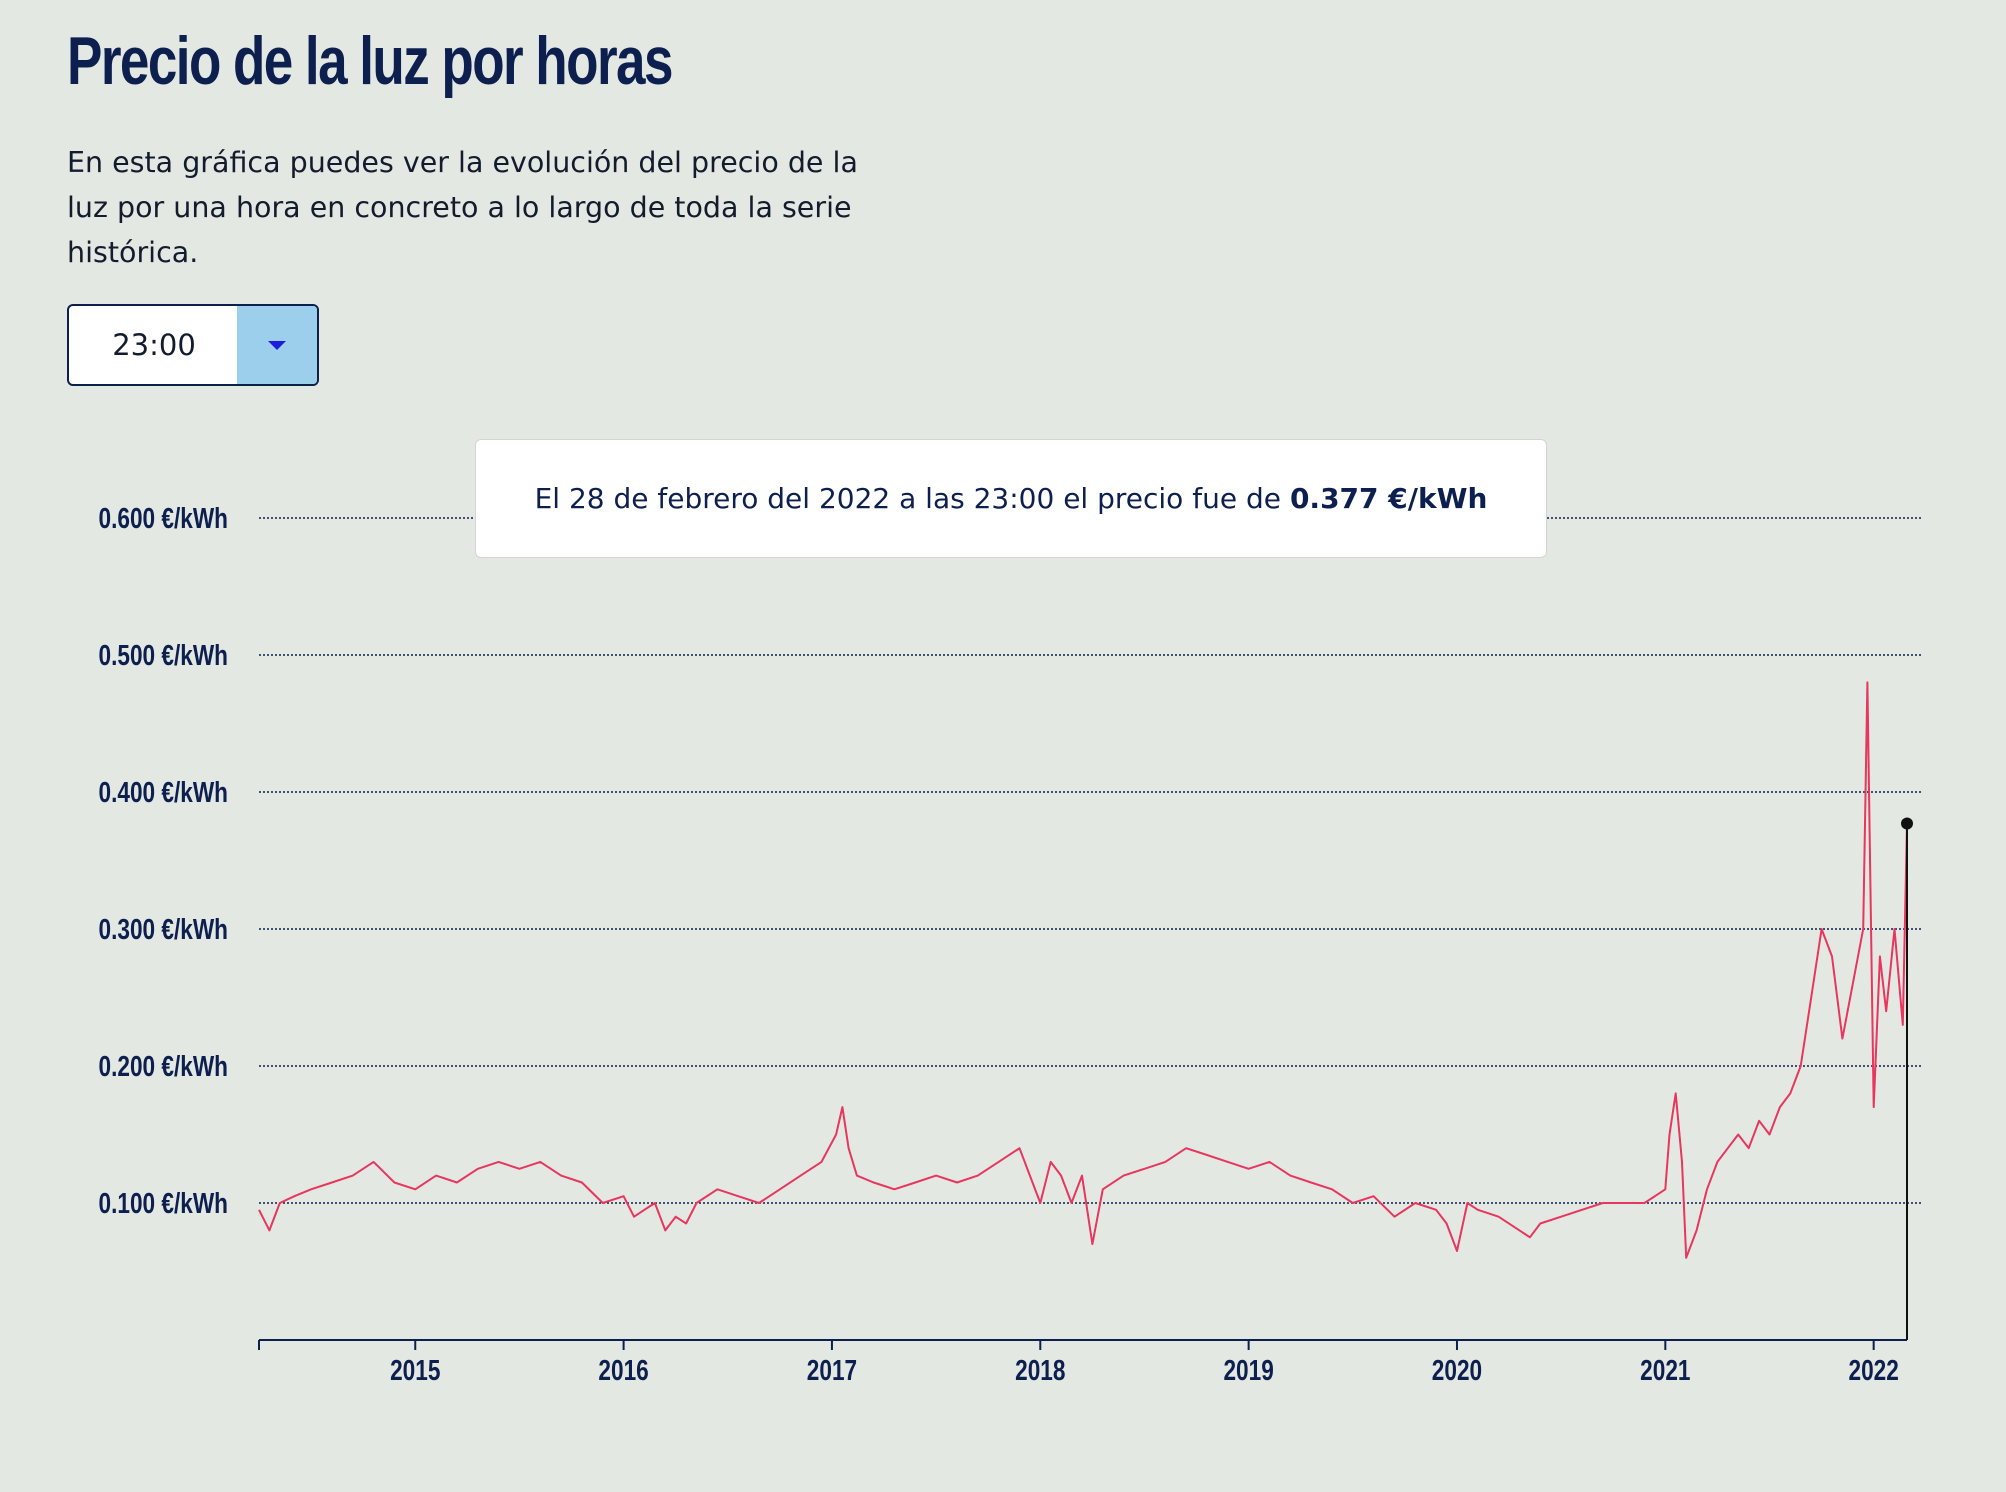 The height and width of the screenshot is (1492, 2006). Describe the element at coordinates (1457, 1369) in the screenshot. I see `x-tick-label: 2020` at that location.